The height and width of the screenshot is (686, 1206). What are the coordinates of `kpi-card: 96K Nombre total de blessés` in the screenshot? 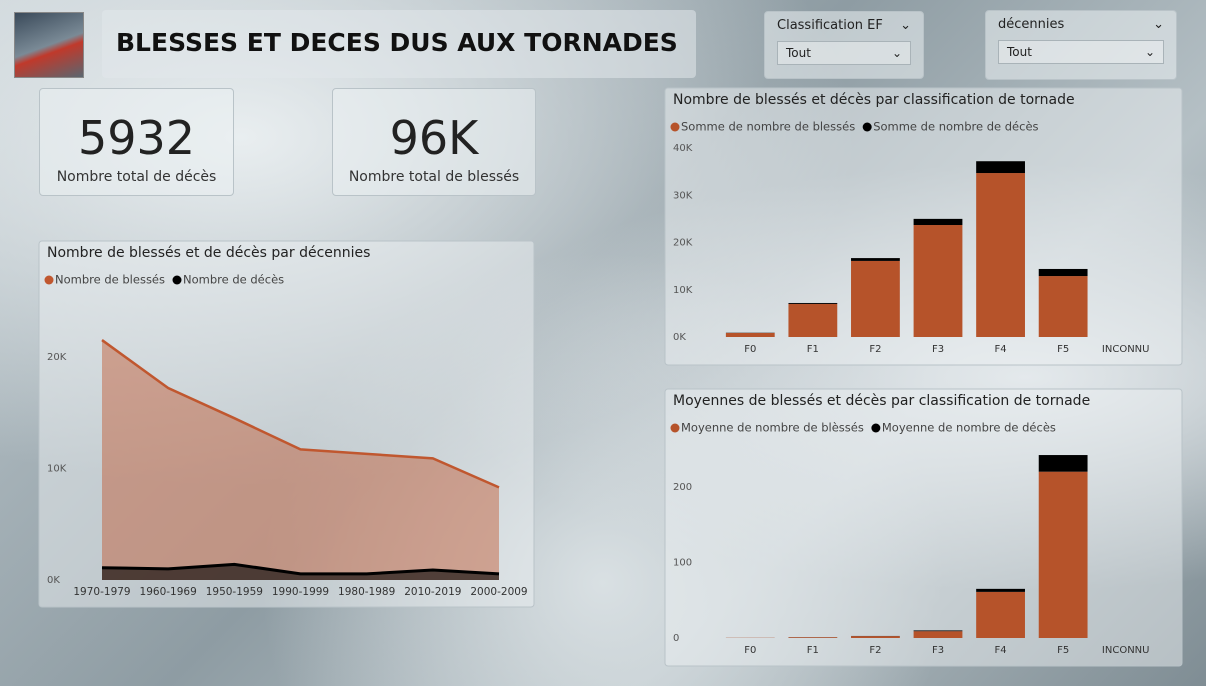 It's located at (434, 142).